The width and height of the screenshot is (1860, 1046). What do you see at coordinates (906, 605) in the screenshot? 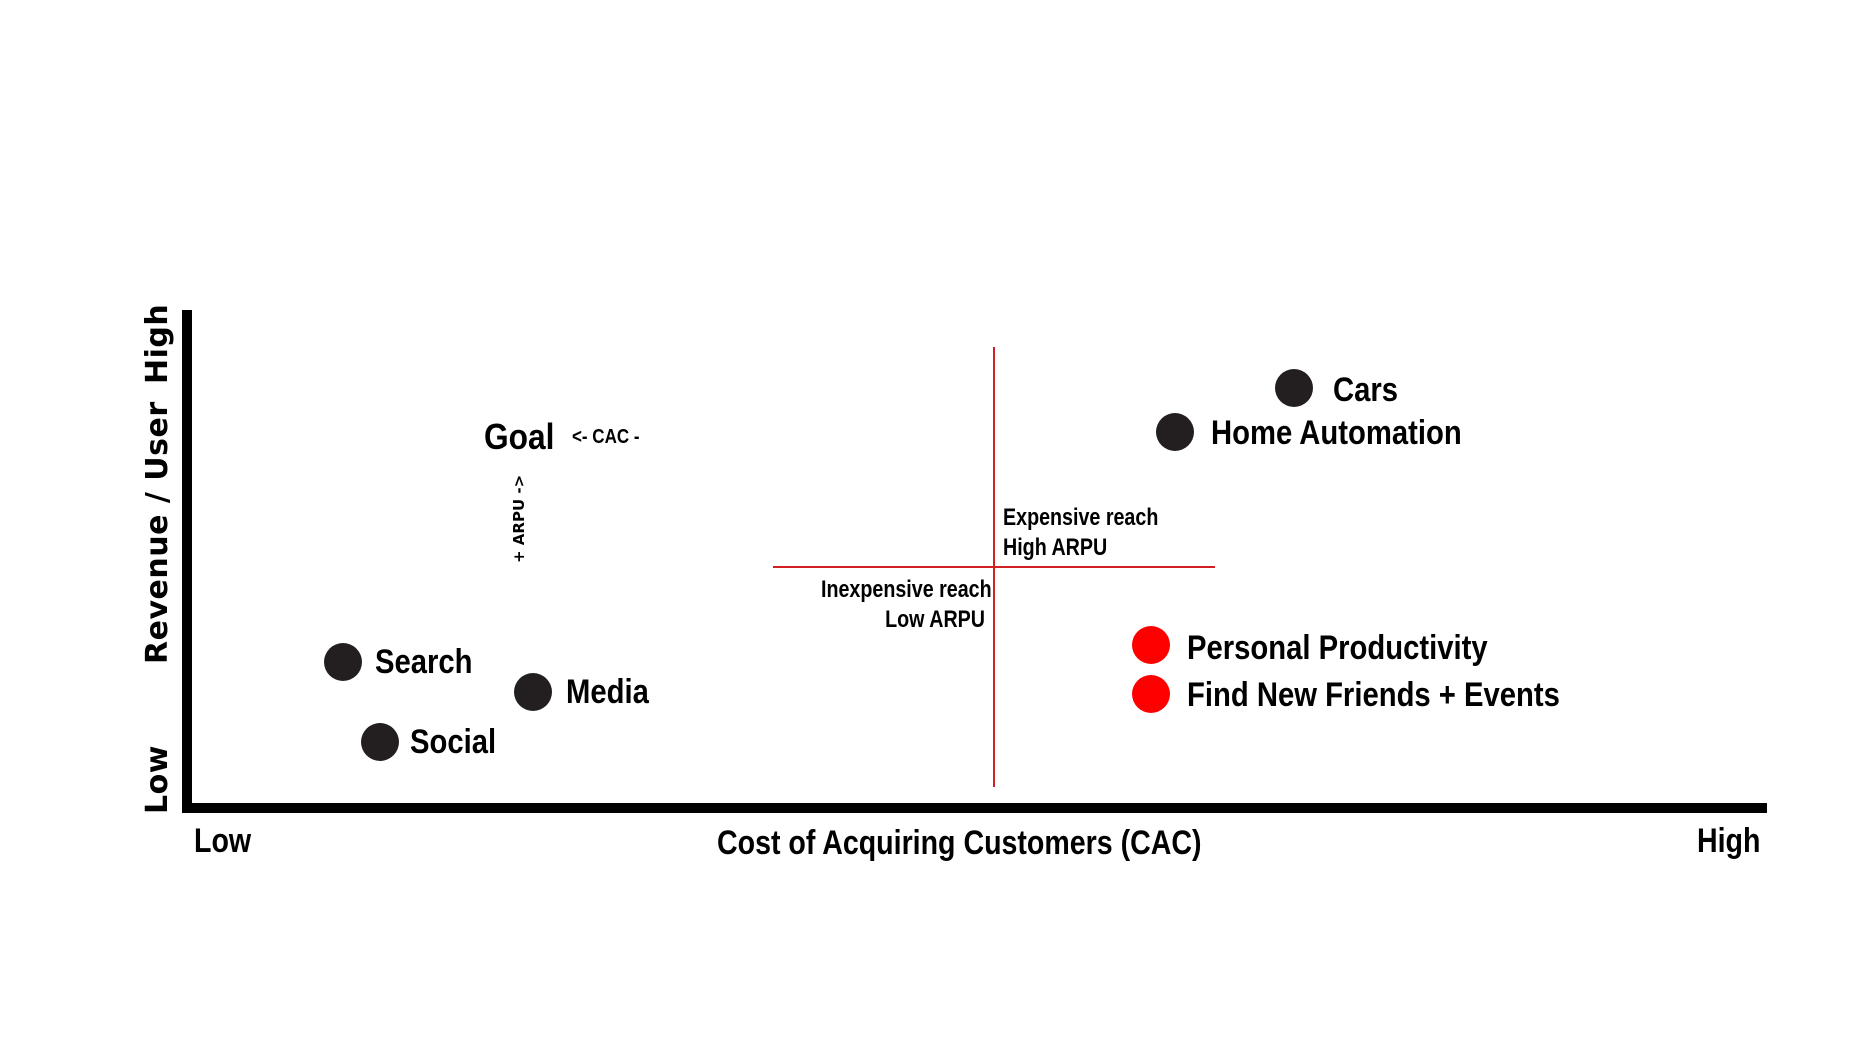
I see `quadrant-label-inexpensive: Inexpensive reach Low ARPU` at bounding box center [906, 605].